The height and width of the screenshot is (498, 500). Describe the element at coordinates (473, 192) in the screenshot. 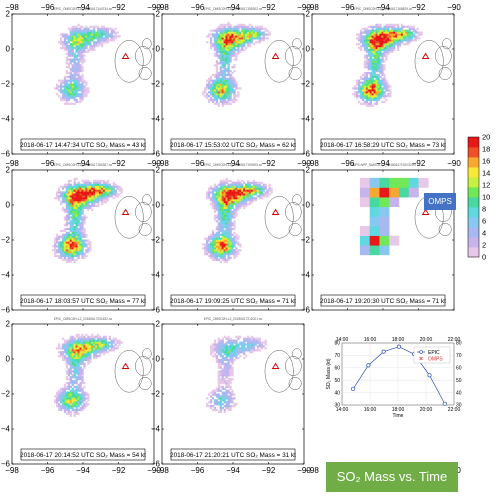

I see `colorbar-segment` at that location.